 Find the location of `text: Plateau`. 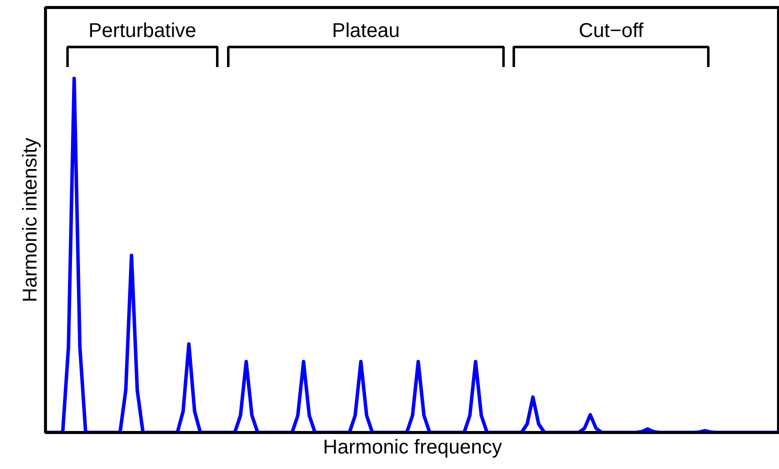

text: Plateau is located at coordinates (366, 31).